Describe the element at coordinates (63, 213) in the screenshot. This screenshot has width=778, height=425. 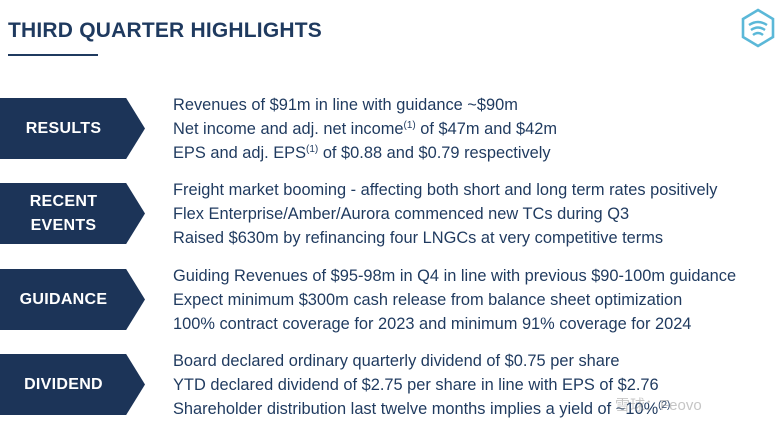
I see `section-label: RECENT EVENTS` at that location.